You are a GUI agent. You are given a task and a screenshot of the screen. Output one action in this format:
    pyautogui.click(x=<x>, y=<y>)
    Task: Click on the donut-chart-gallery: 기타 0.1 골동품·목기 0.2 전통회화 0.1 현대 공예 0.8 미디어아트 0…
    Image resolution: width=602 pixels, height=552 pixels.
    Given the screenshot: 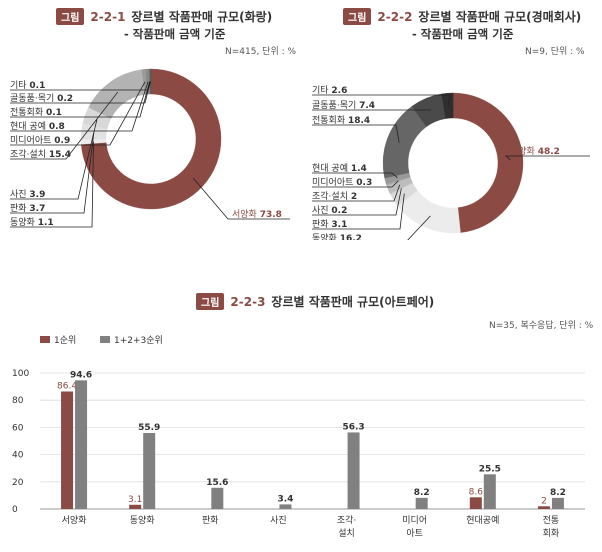 What is the action you would take?
    pyautogui.click(x=150, y=148)
    